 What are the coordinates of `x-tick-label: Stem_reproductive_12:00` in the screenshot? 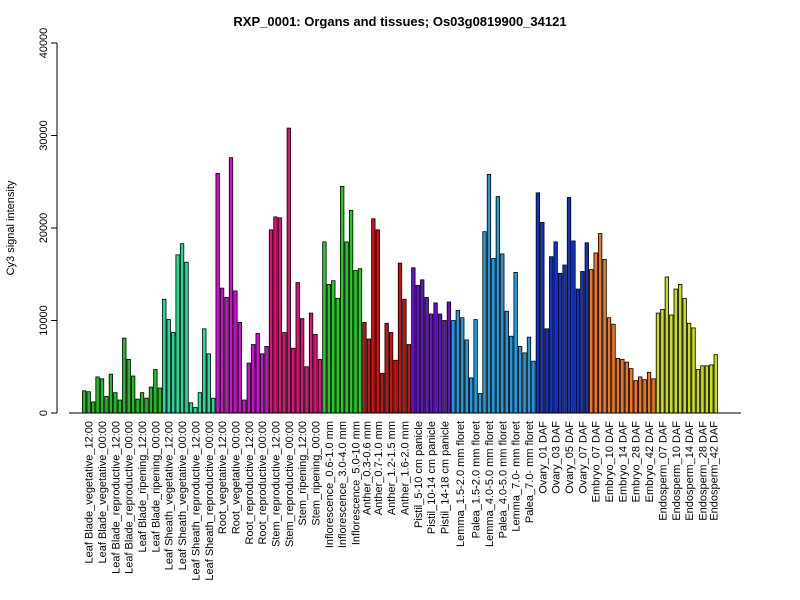 It's located at (276, 484).